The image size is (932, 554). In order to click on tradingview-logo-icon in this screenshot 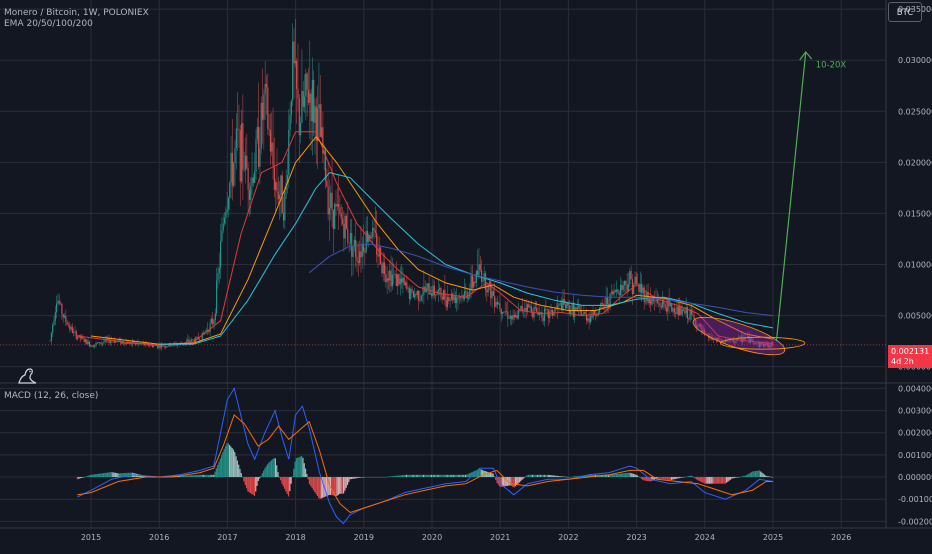, I will do `click(28, 376)`.